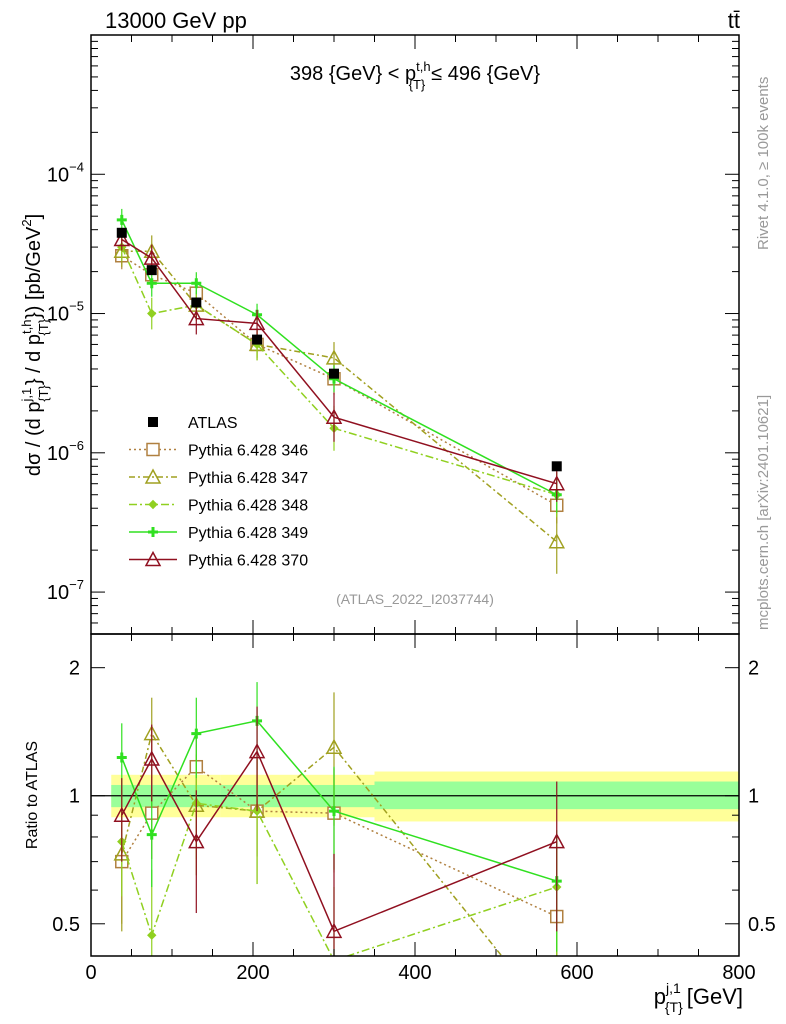 This screenshot has width=786, height=1024. Describe the element at coordinates (35, 345) in the screenshot. I see `main-y-axis-label: dσ / (d pj,1 {T}} / d pt,h {T}}) [pb/GeV2]` at that location.